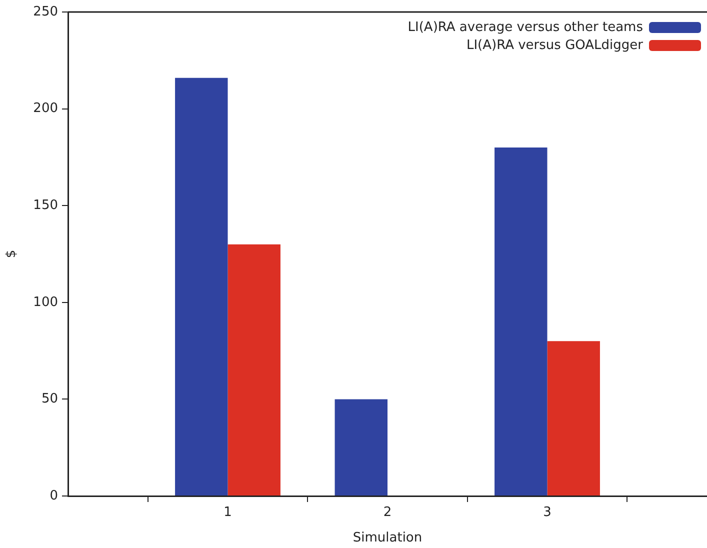  Describe the element at coordinates (228, 512) in the screenshot. I see `x-tick-label: 1` at that location.